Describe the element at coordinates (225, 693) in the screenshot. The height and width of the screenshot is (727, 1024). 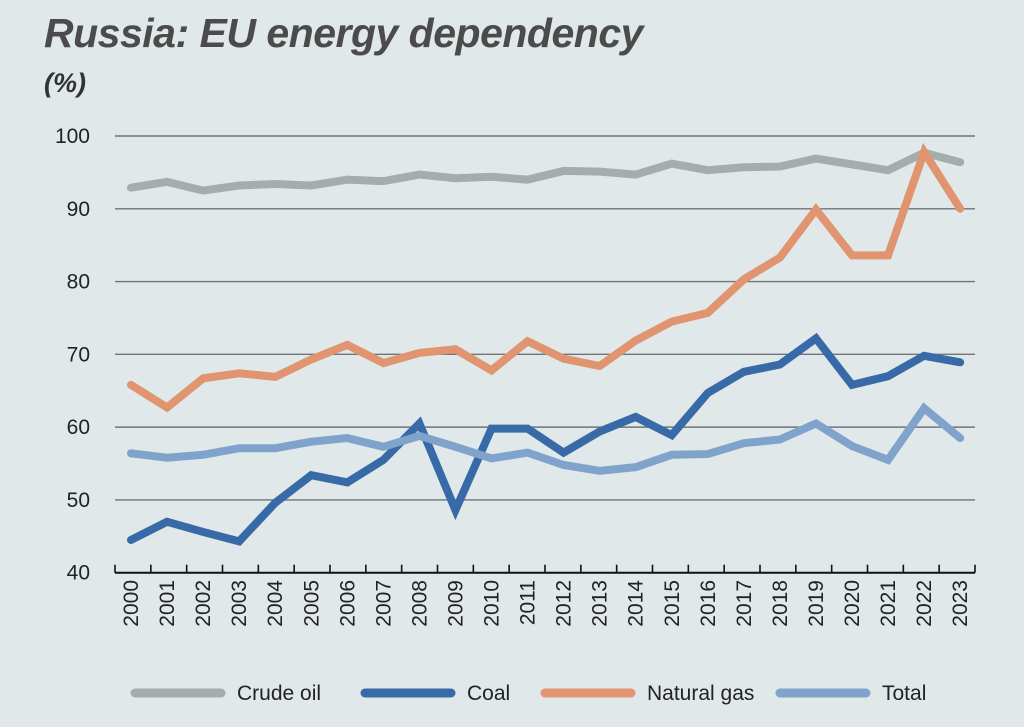
I see `legend-item: Crude oil` at that location.